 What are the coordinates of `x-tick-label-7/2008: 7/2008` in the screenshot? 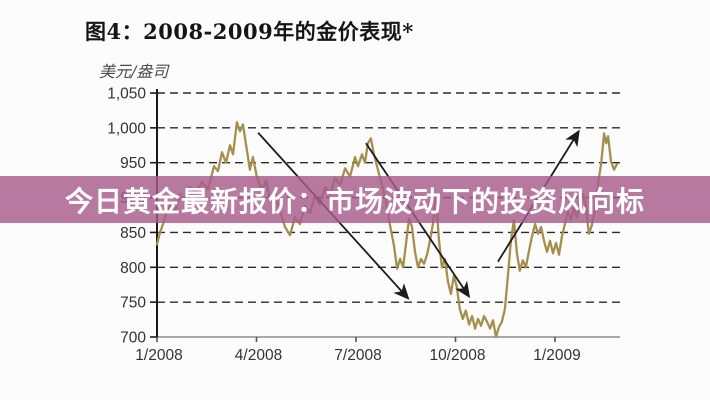 It's located at (357, 355).